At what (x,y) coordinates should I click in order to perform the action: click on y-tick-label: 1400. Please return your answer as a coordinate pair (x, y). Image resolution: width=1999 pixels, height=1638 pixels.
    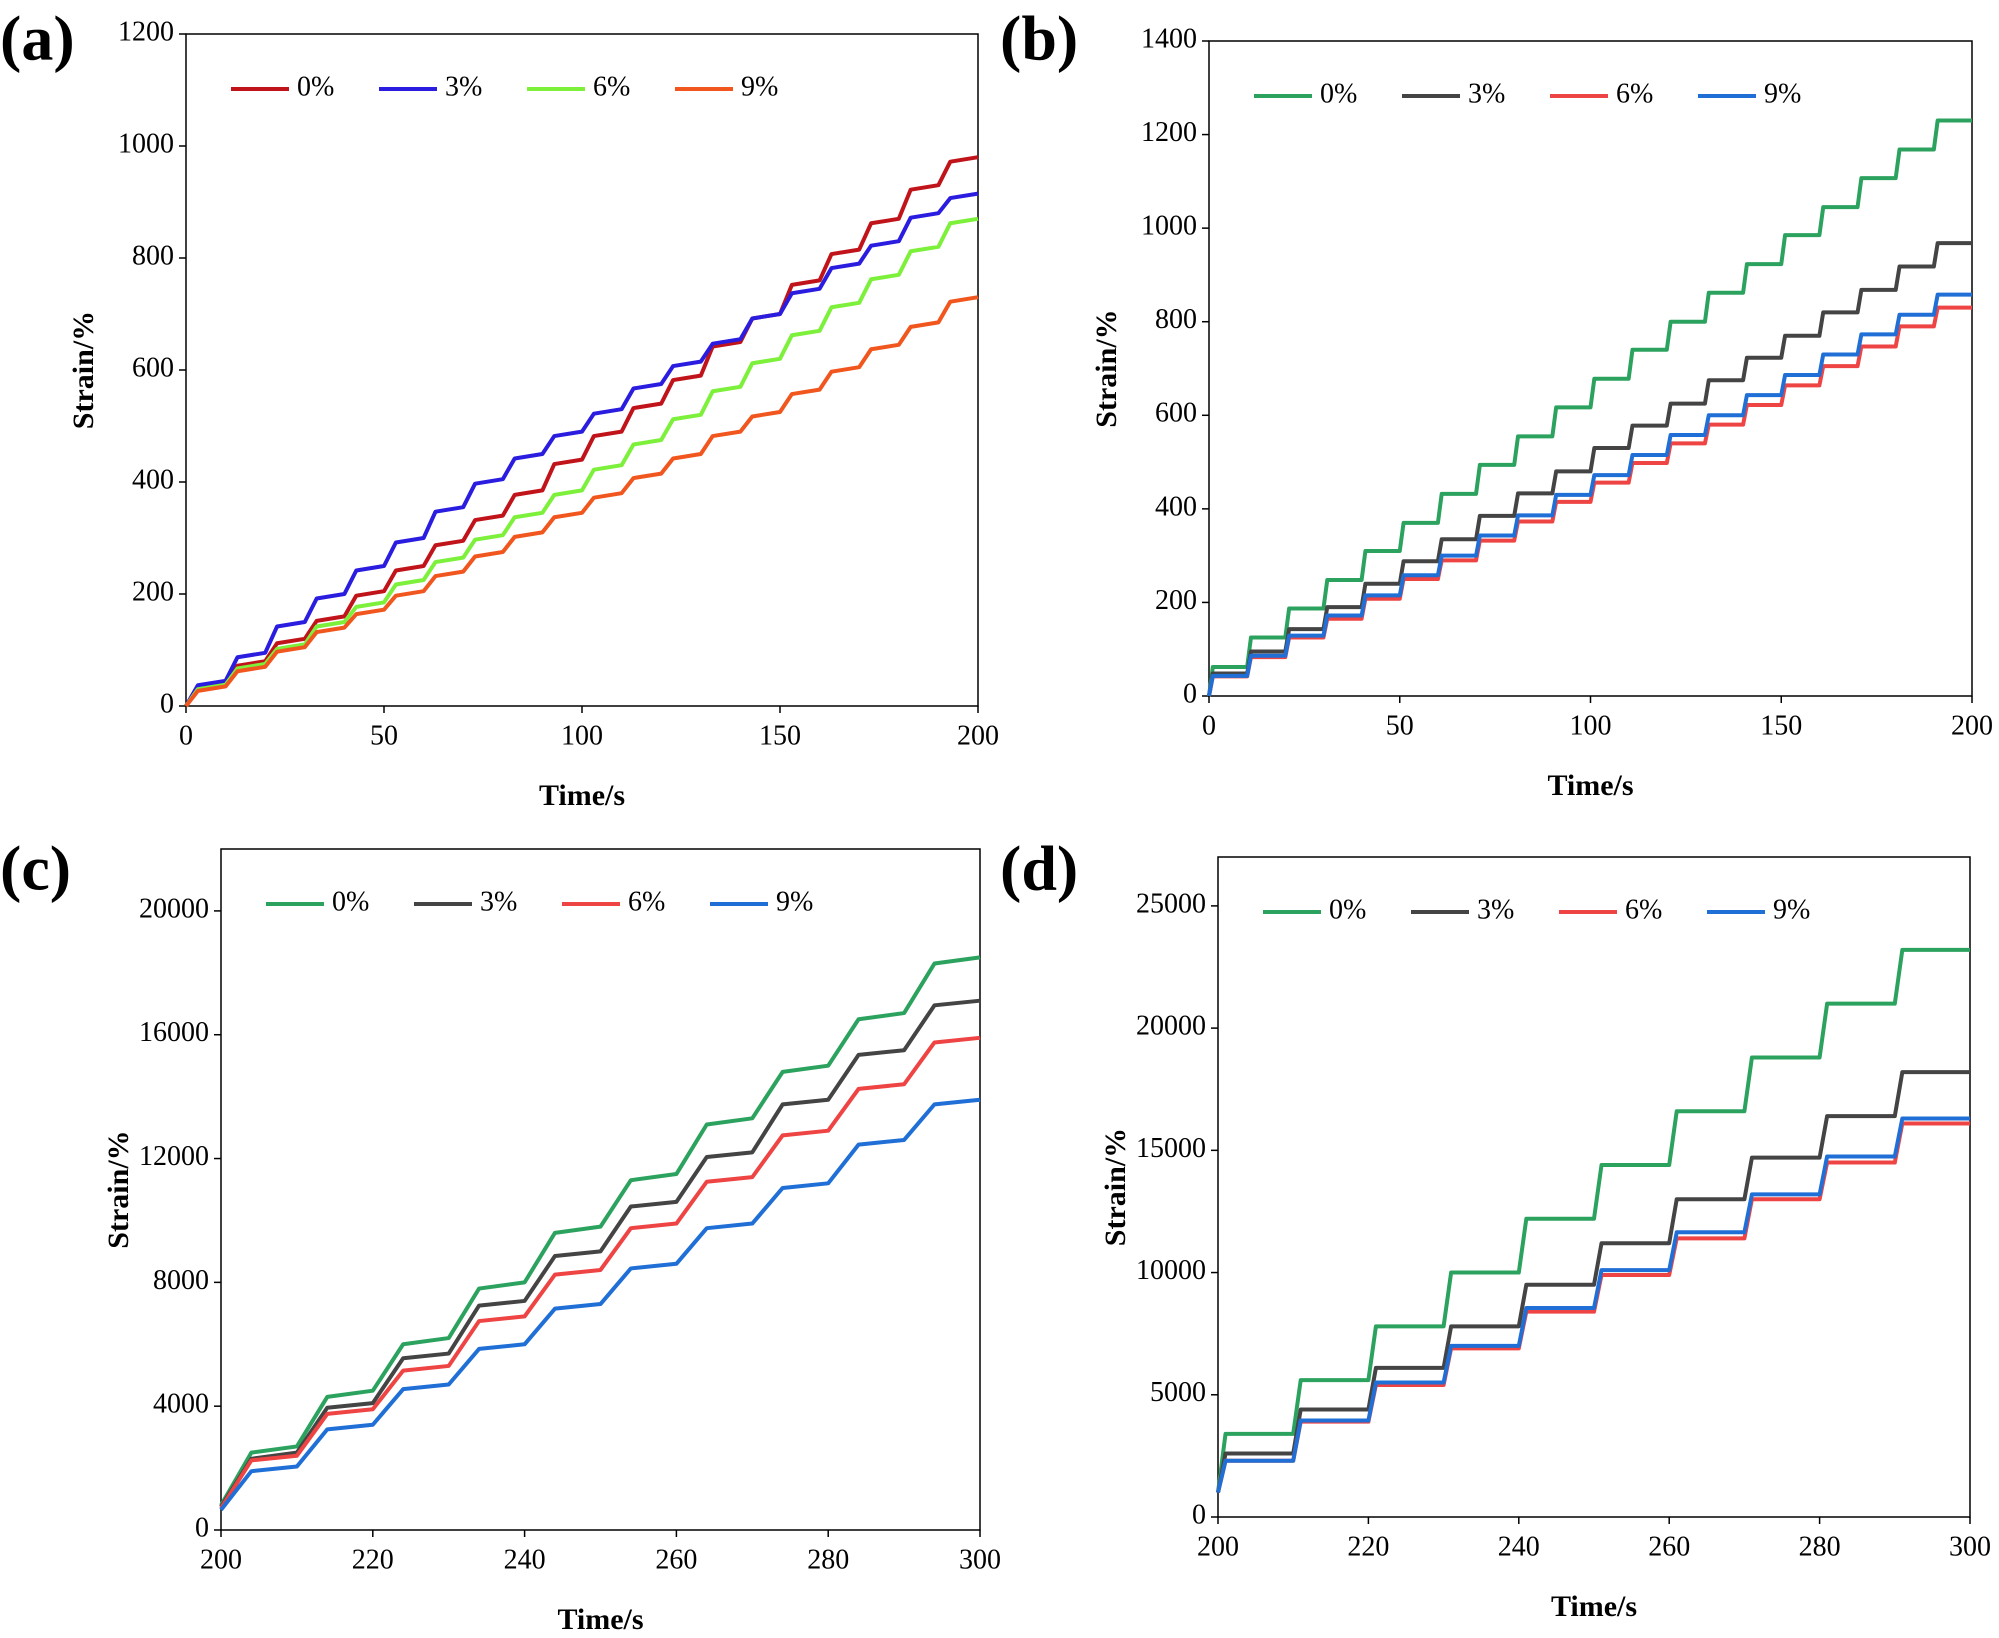
    Looking at the image, I should click on (1169, 38).